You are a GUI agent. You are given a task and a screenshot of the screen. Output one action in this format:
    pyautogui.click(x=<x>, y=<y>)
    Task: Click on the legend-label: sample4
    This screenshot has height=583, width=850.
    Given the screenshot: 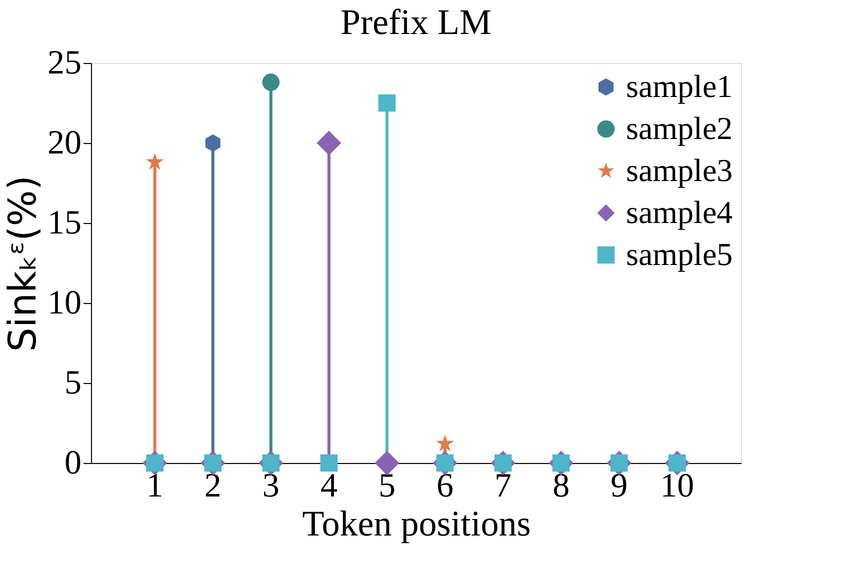 What is the action you would take?
    pyautogui.click(x=679, y=212)
    